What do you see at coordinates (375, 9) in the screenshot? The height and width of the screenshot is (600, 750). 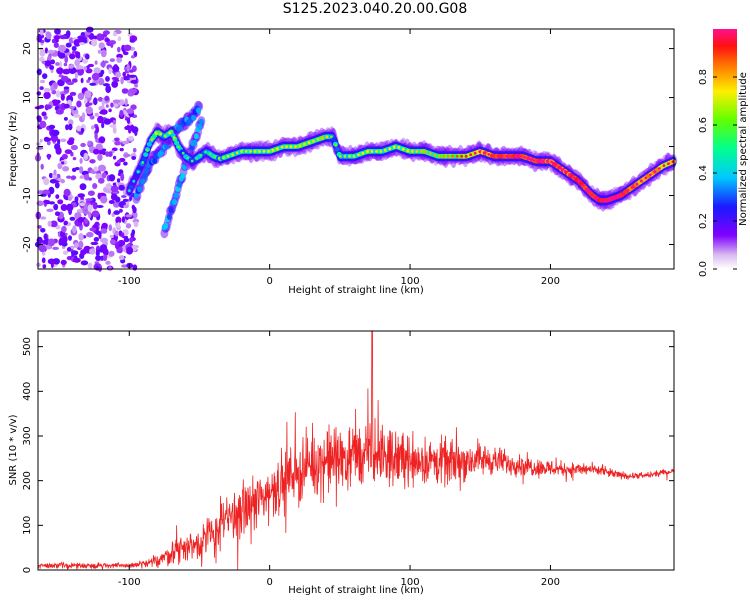 I see `figure-title: S125.2023.040.20.00.G08` at bounding box center [375, 9].